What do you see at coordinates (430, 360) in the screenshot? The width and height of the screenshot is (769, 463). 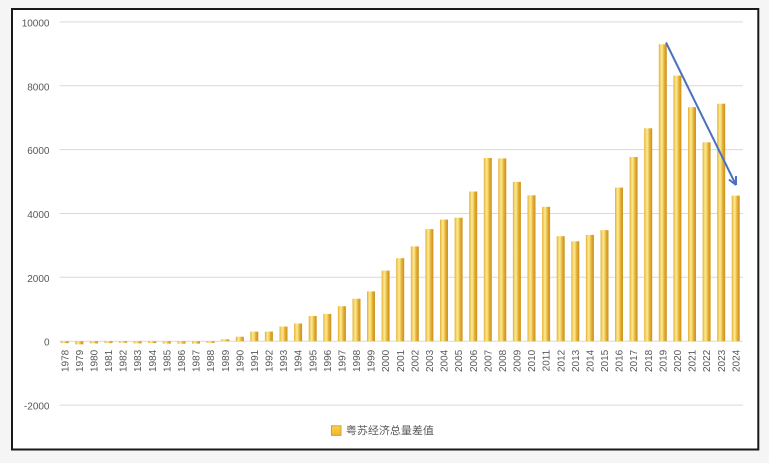 I see `svg-text: 2003` at bounding box center [430, 360].